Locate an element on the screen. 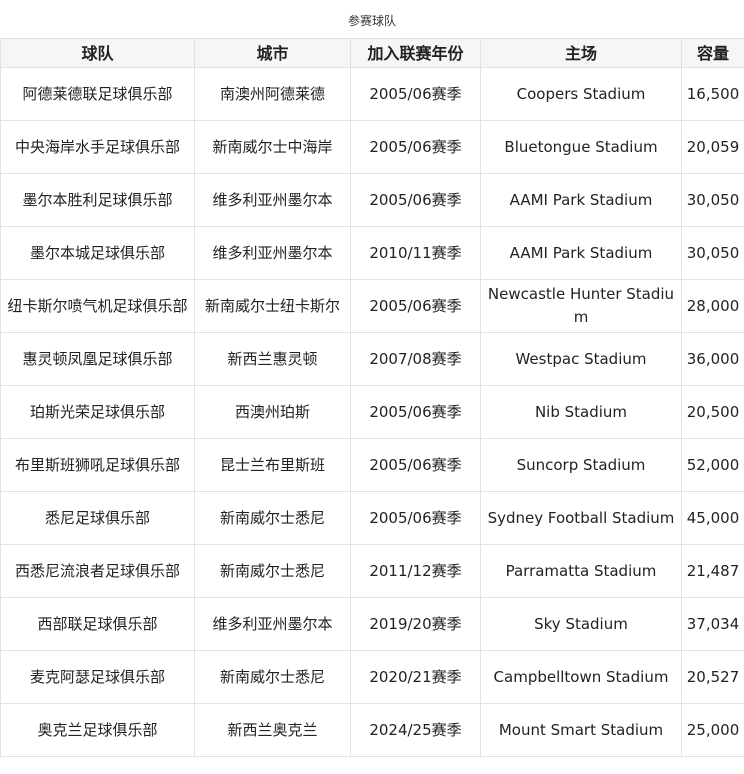 The height and width of the screenshot is (774, 744). header-city: 城市 is located at coordinates (272, 53).